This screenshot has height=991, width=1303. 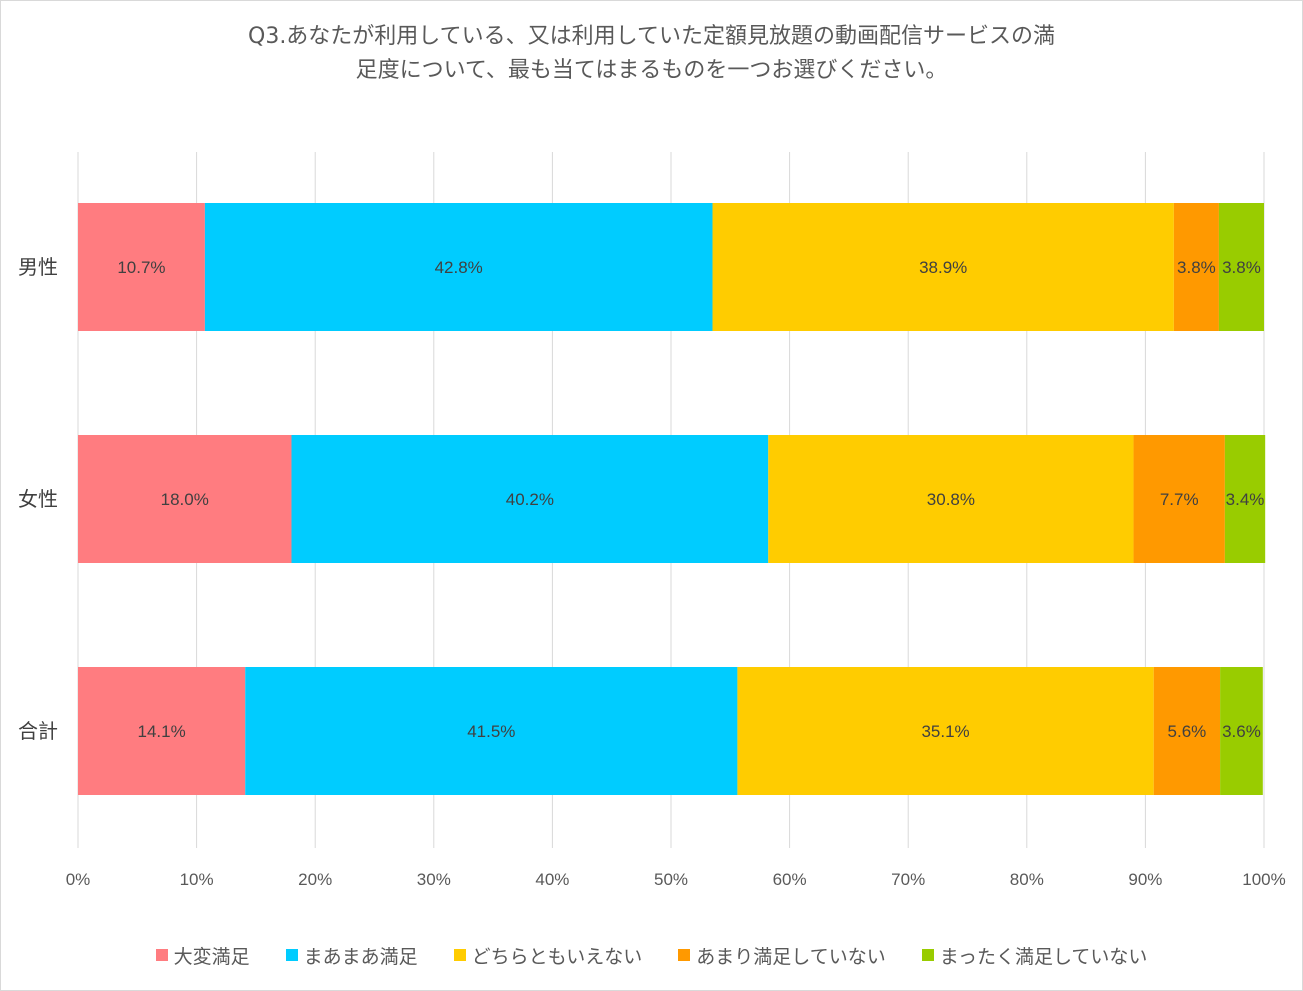 What do you see at coordinates (434, 879) in the screenshot?
I see `x-tick-label: 30%` at bounding box center [434, 879].